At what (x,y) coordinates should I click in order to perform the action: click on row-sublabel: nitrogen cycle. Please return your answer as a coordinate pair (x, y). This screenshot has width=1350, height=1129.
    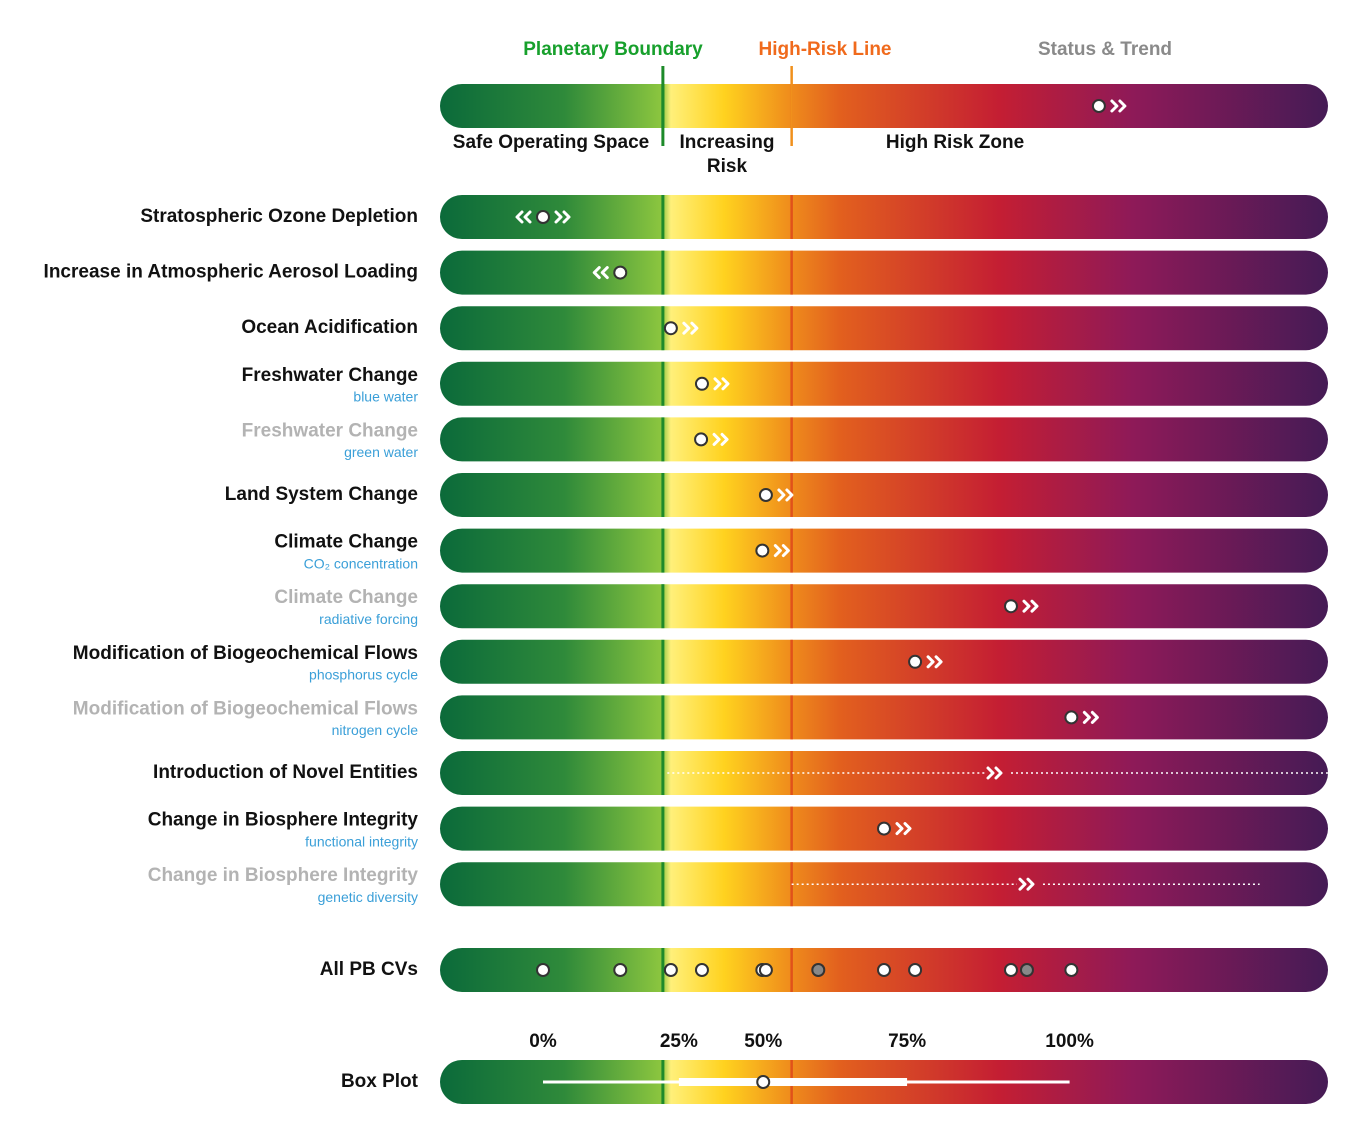
    Looking at the image, I should click on (375, 730).